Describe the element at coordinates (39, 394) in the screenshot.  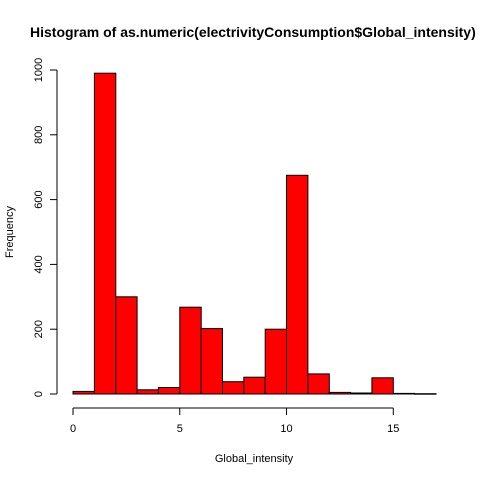
I see `y-tick-label: 0` at that location.